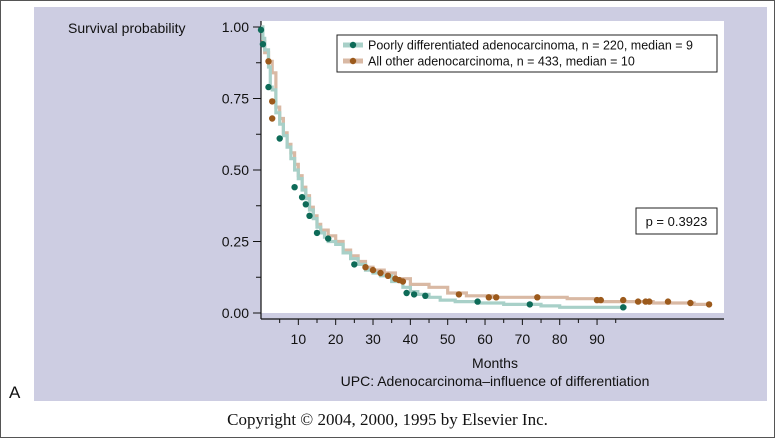 This screenshot has height=438, width=775. Describe the element at coordinates (299, 339) in the screenshot. I see `x-tick-label: 10` at that location.